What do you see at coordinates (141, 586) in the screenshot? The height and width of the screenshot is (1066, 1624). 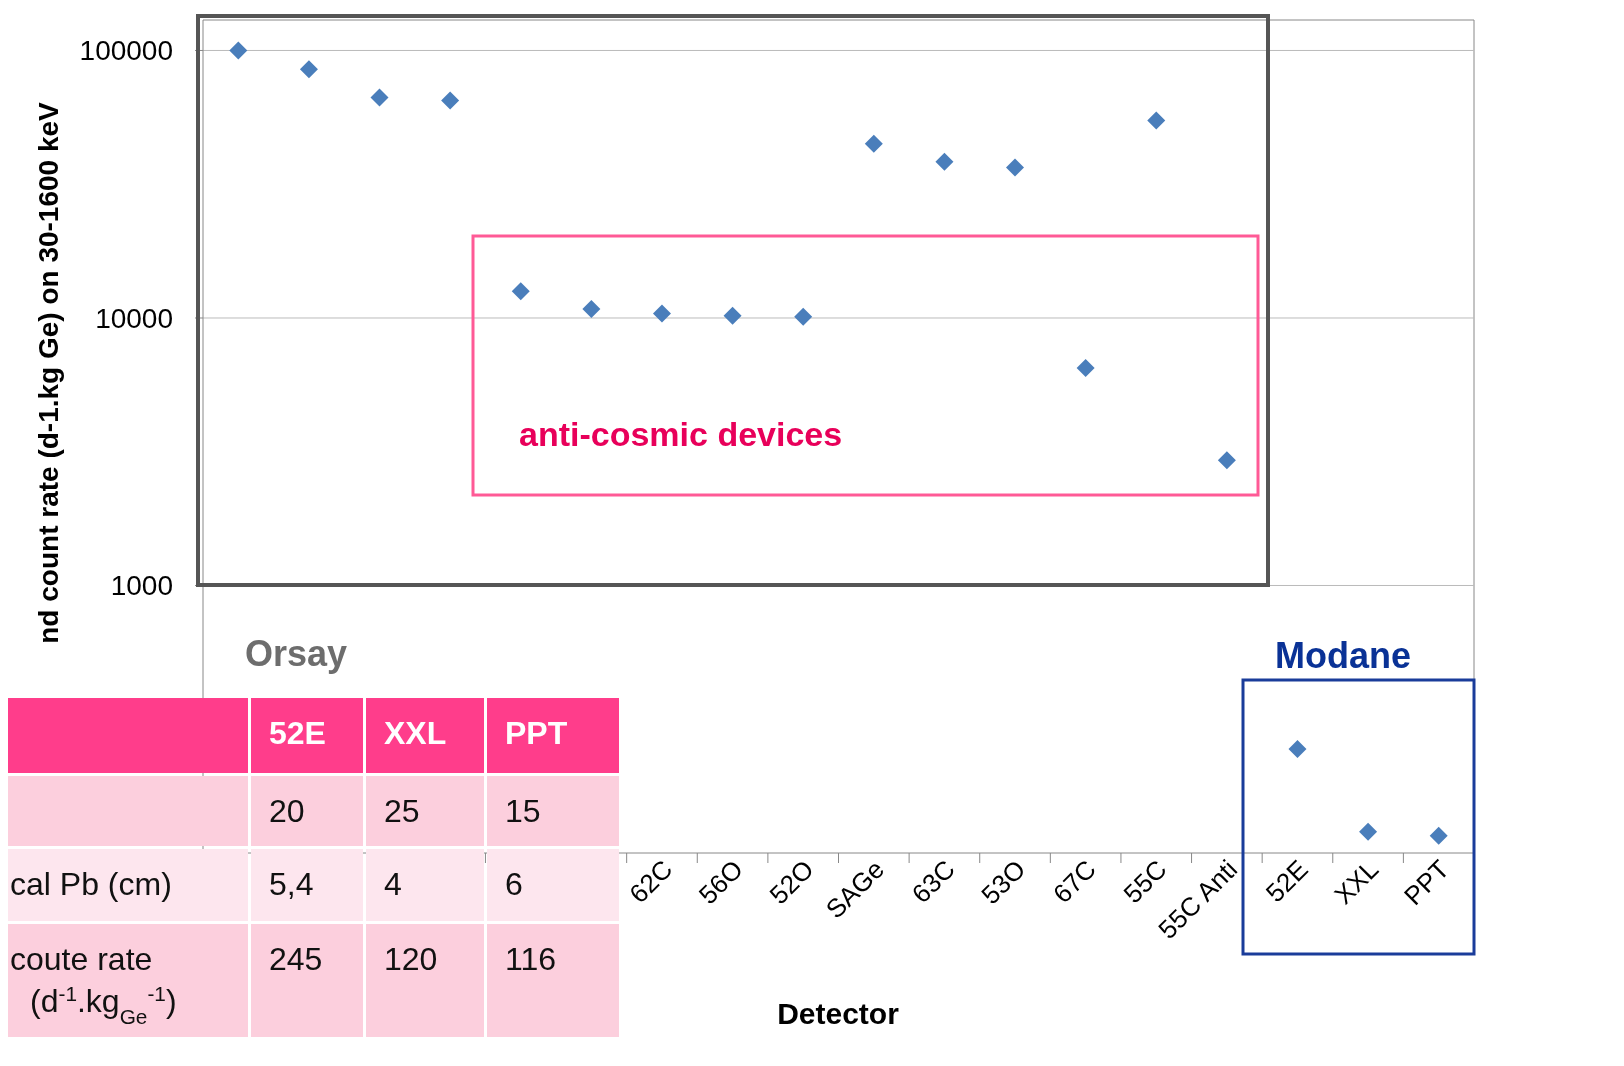 I see `y-tick-label: 1000` at bounding box center [141, 586].